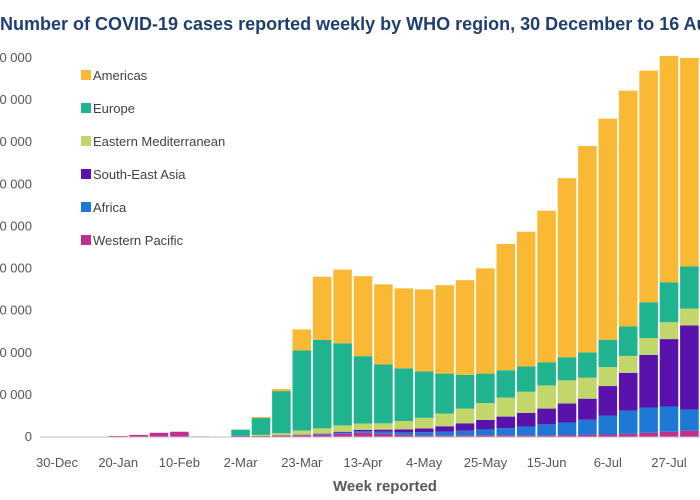 Image resolution: width=700 pixels, height=500 pixels. I want to click on x-tick-label: 25-May, so click(486, 462).